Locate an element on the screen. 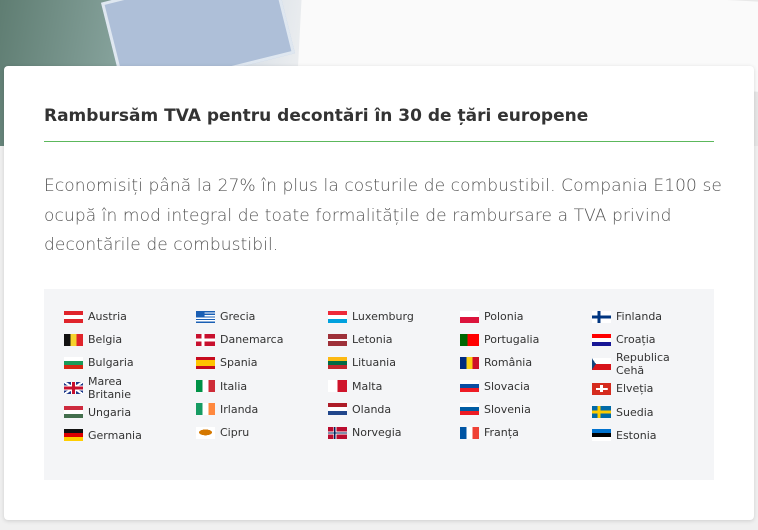 Image resolution: width=758 pixels, height=530 pixels. country-name: Elveția is located at coordinates (635, 389).